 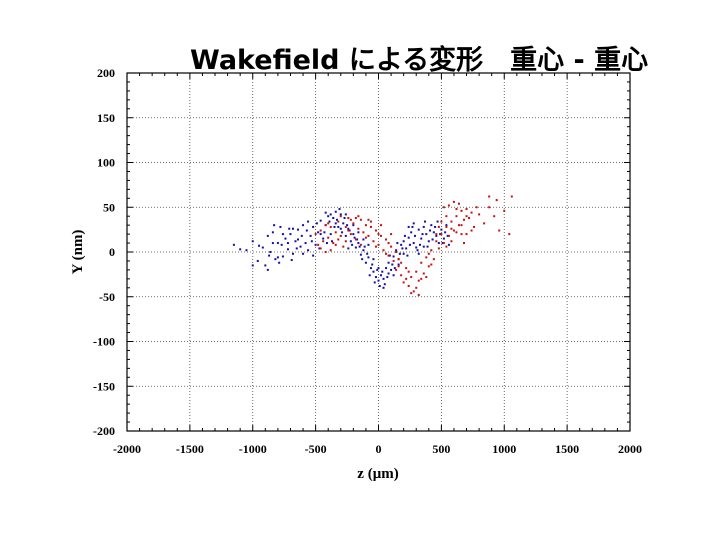 I want to click on x-tick-labels: -2000 -1500 -1000 -500 0 500 1000 1500 2000, so click(x=377, y=449).